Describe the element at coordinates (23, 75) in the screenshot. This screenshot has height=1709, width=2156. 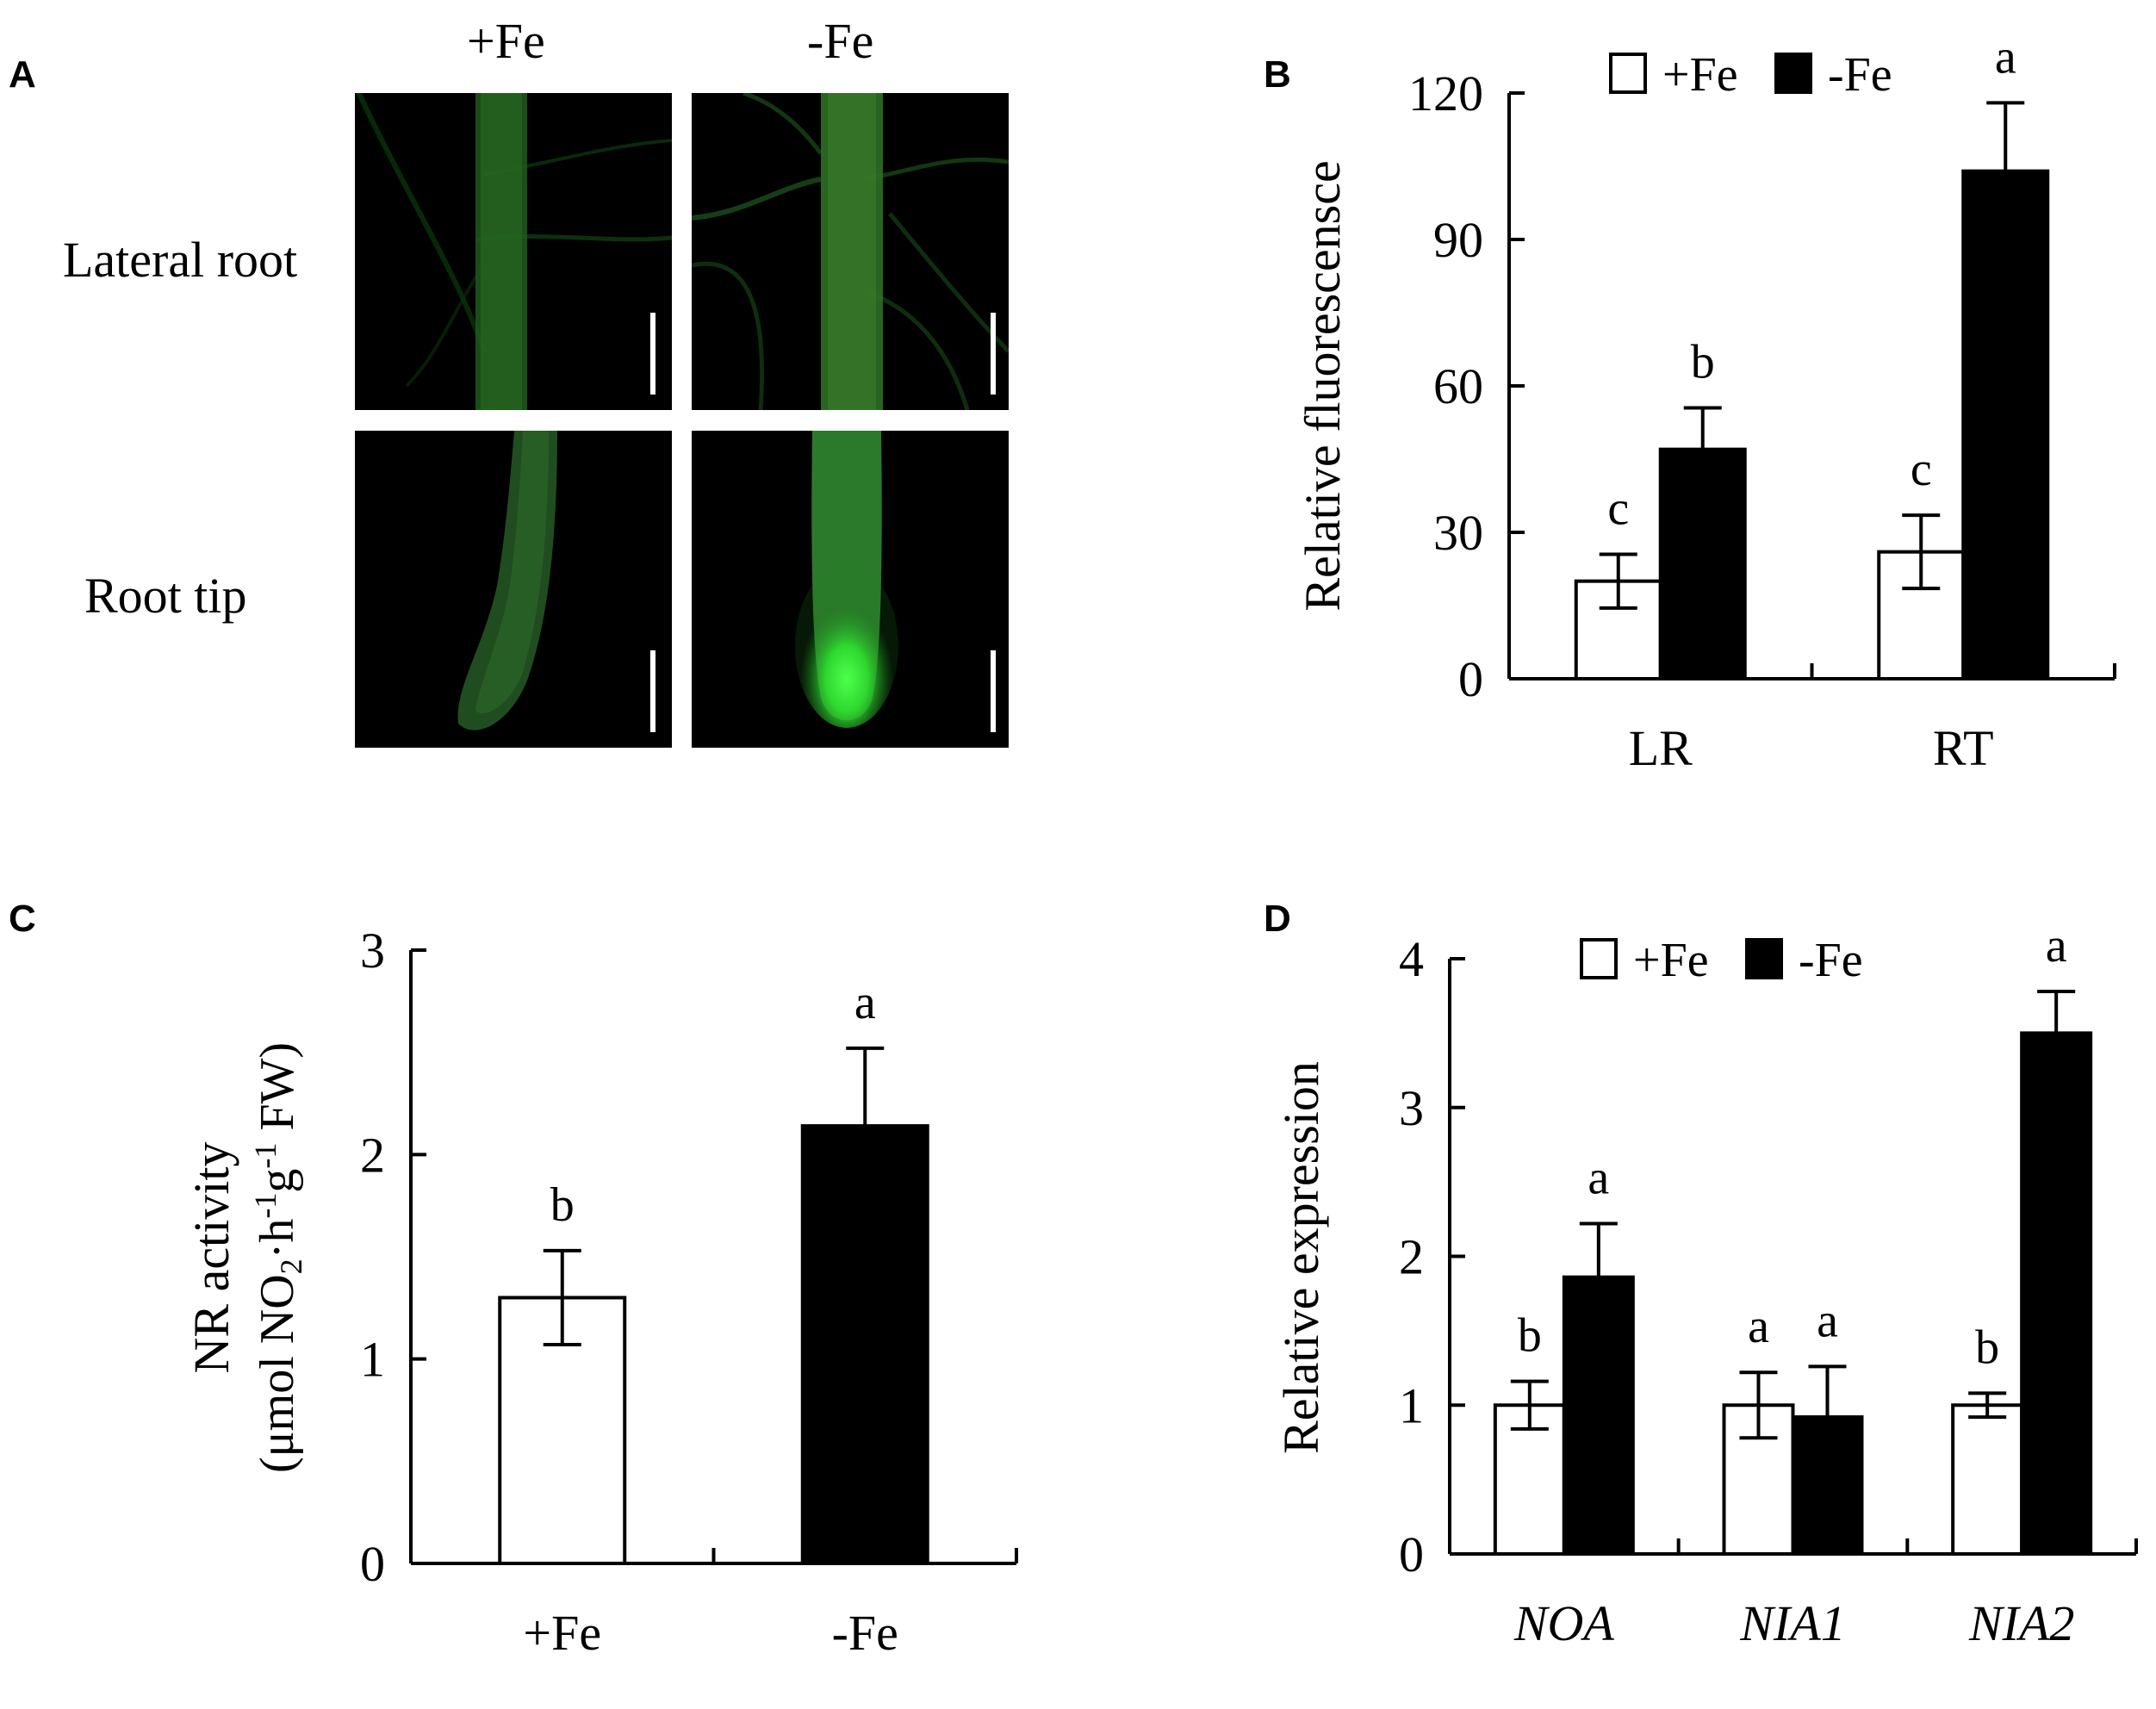
I see `panel-letter-a: A` at that location.